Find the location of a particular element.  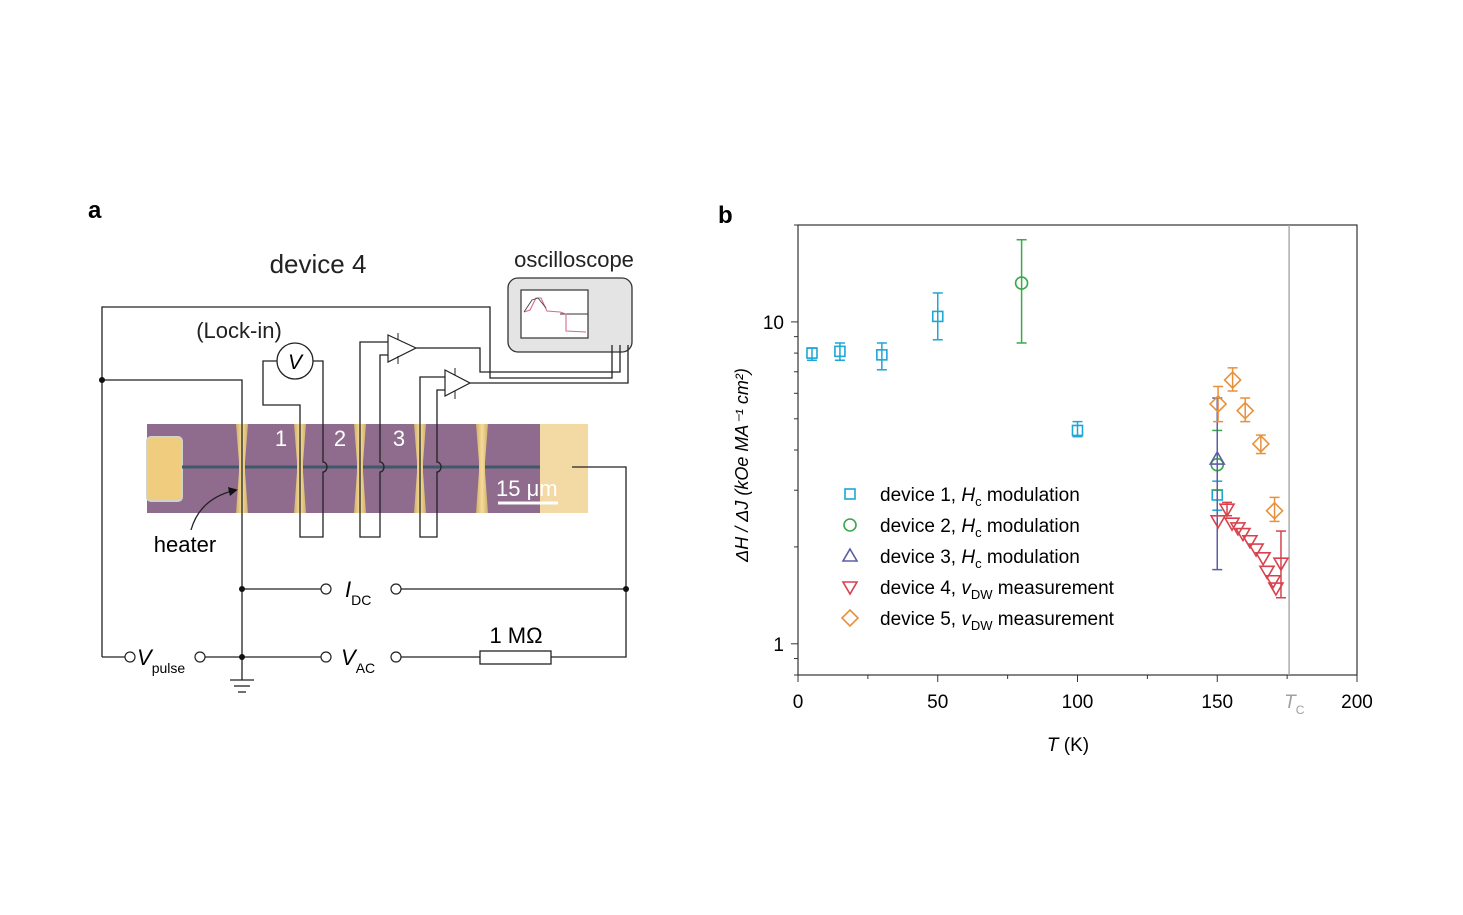

resistor-label: 1 MΩ is located at coordinates (515, 635).